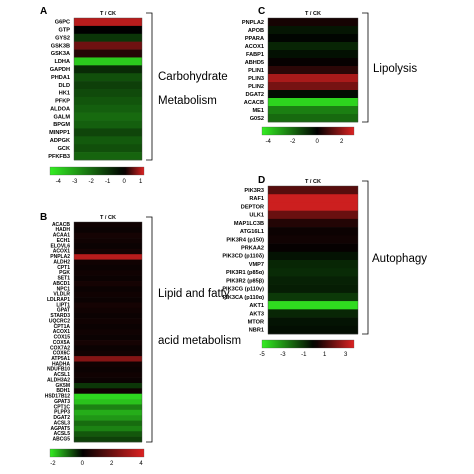 This screenshot has width=474, height=474. Describe the element at coordinates (63, 279) in the screenshot. I see `row-label: SET1` at that location.